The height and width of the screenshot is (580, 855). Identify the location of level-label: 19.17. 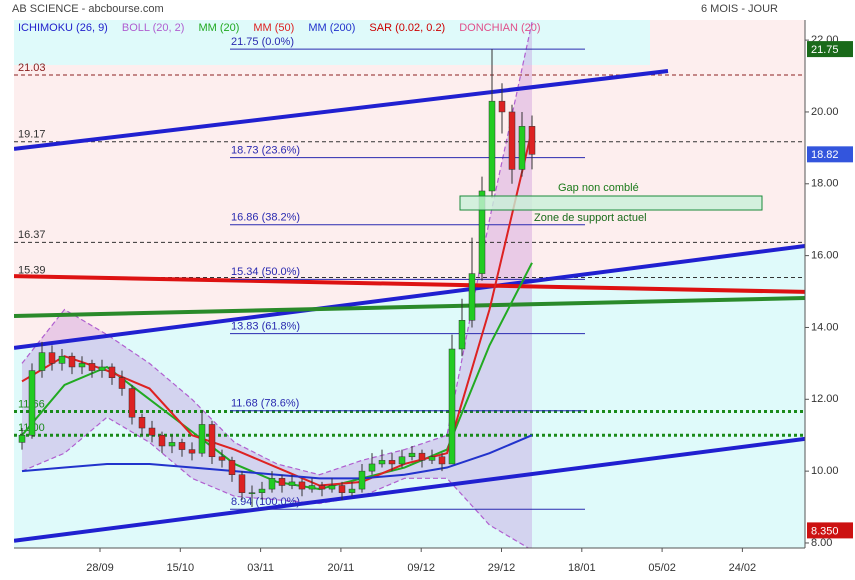
(32, 135).